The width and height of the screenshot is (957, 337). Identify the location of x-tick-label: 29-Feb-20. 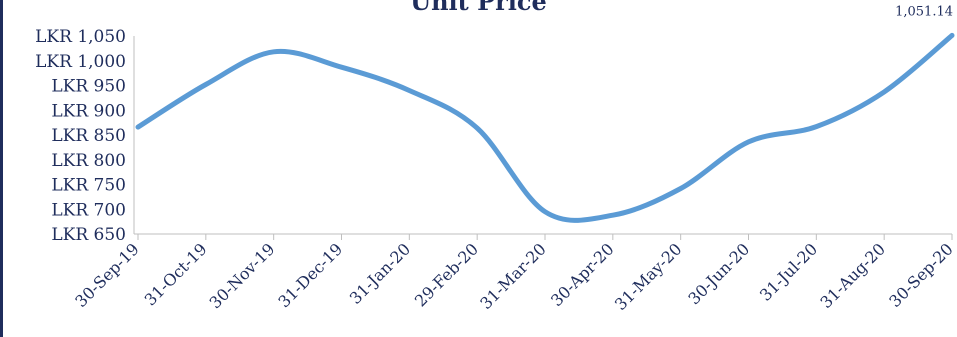
(446, 274).